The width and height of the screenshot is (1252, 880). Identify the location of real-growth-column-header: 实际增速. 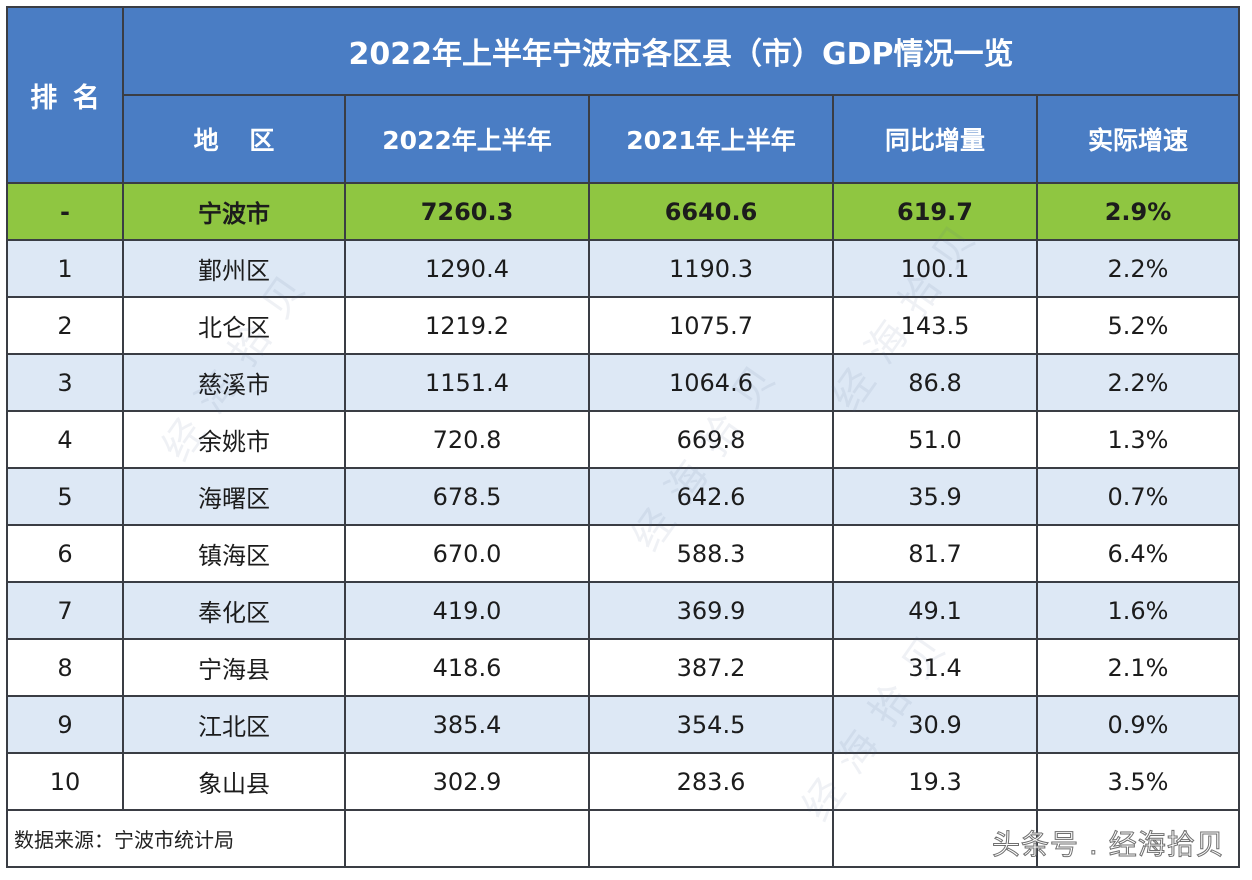
(1138, 139).